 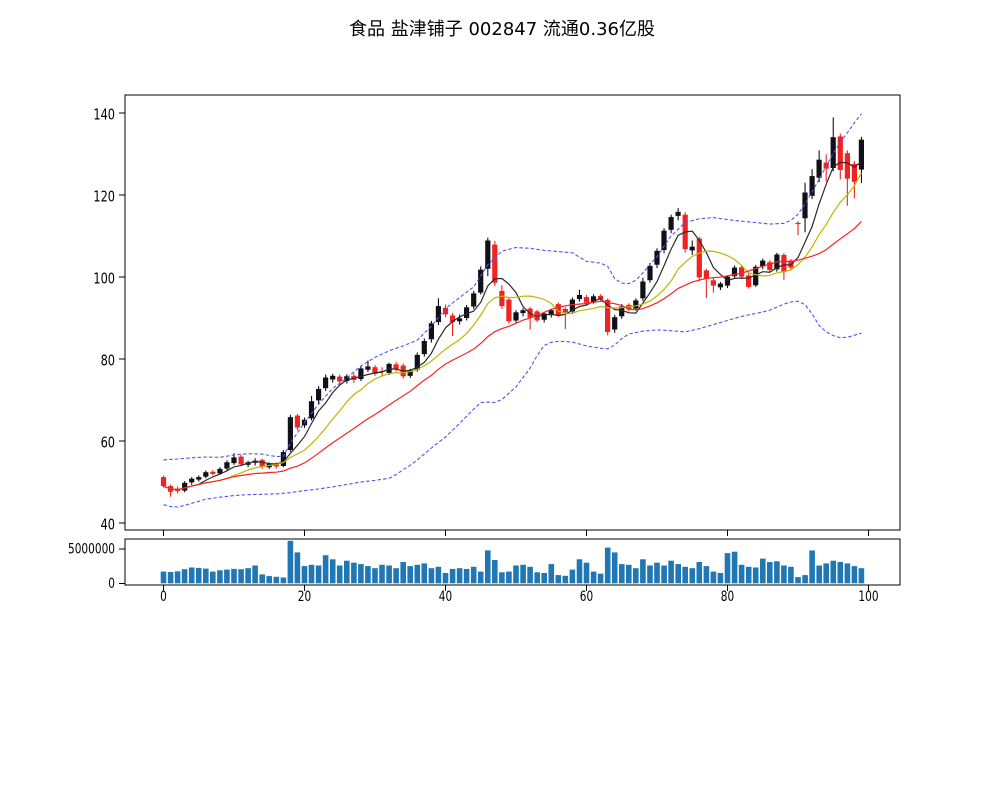 What do you see at coordinates (109, 320) in the screenshot?
I see `price-y-ticks: 40 60 80 100 120 140` at bounding box center [109, 320].